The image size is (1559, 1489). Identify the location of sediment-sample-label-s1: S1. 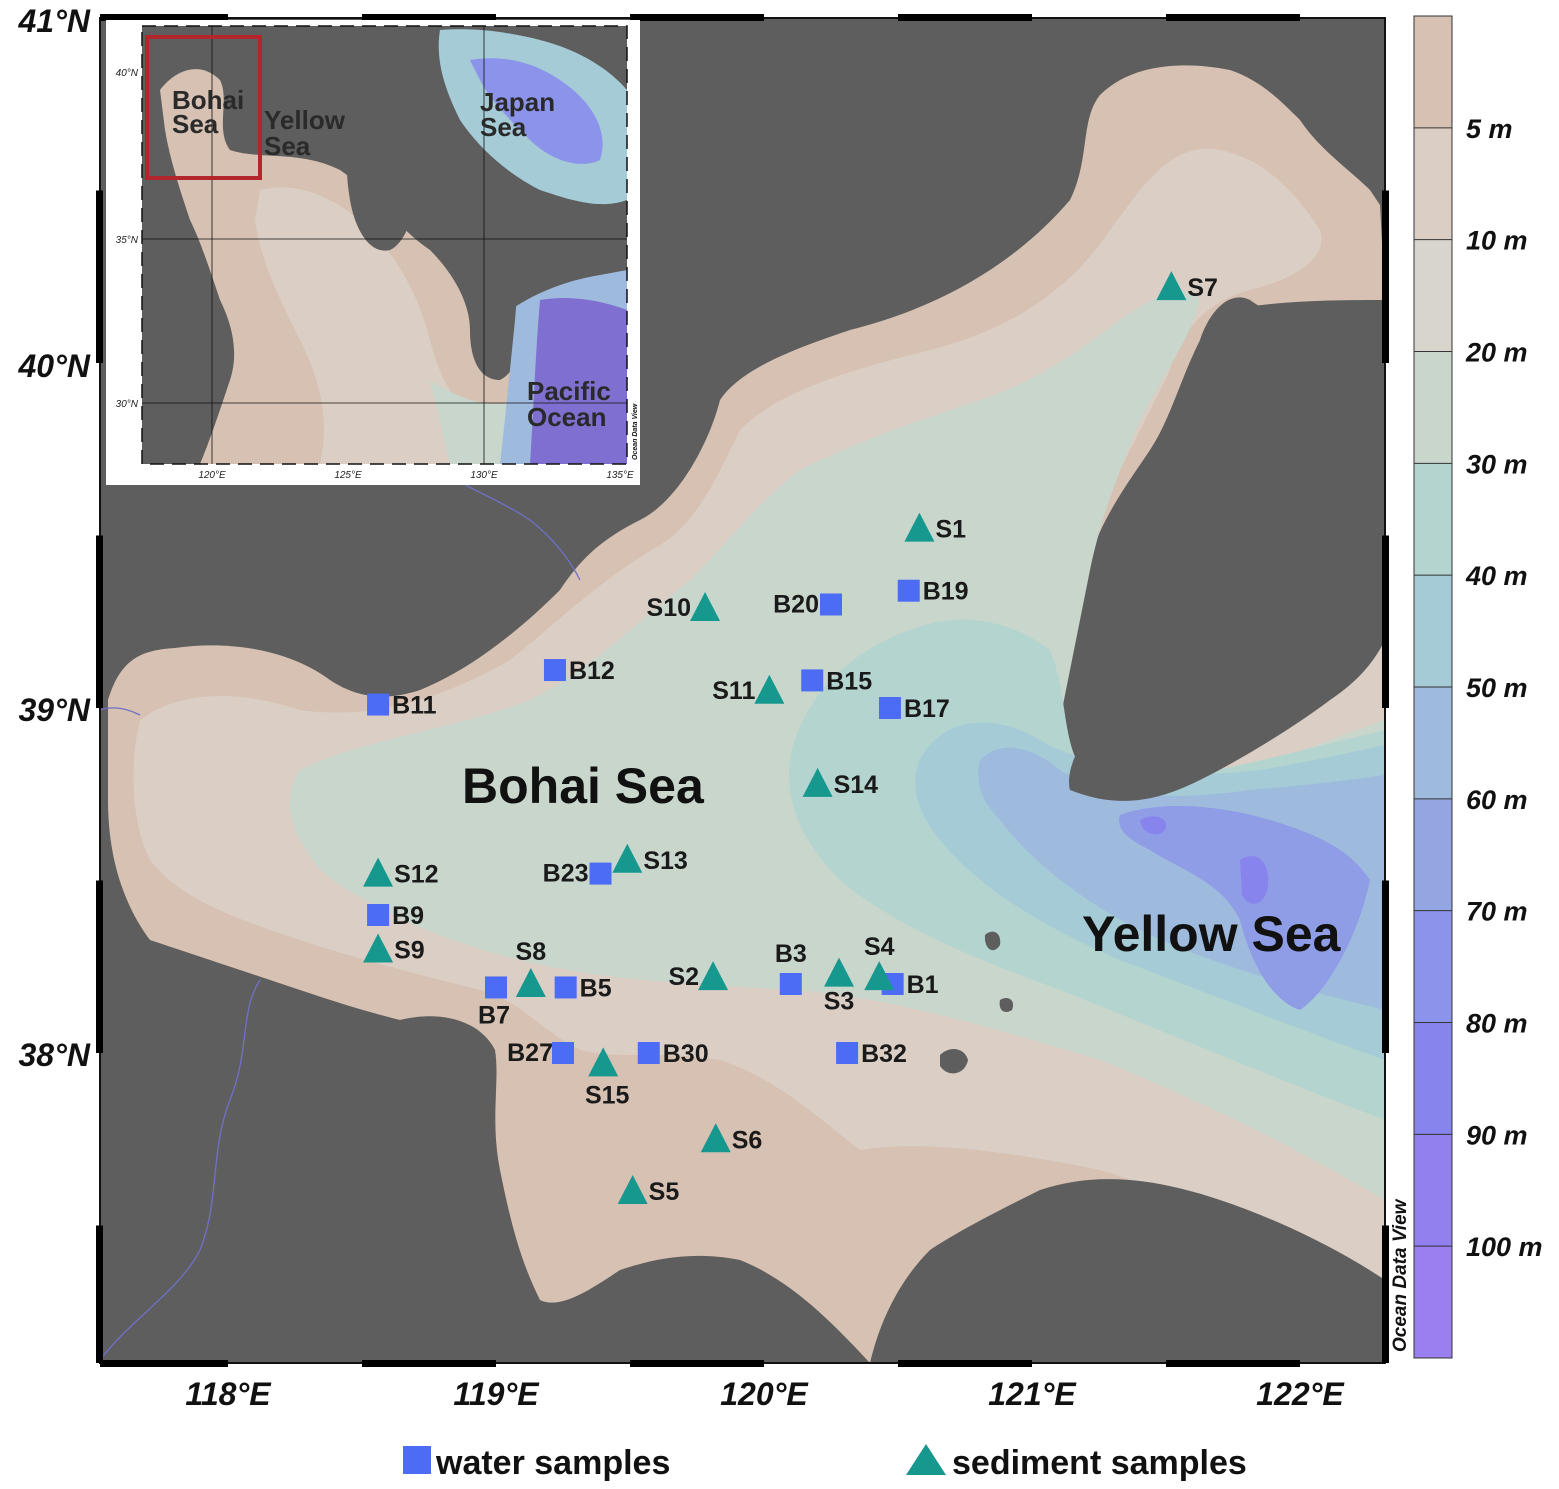
(950, 530).